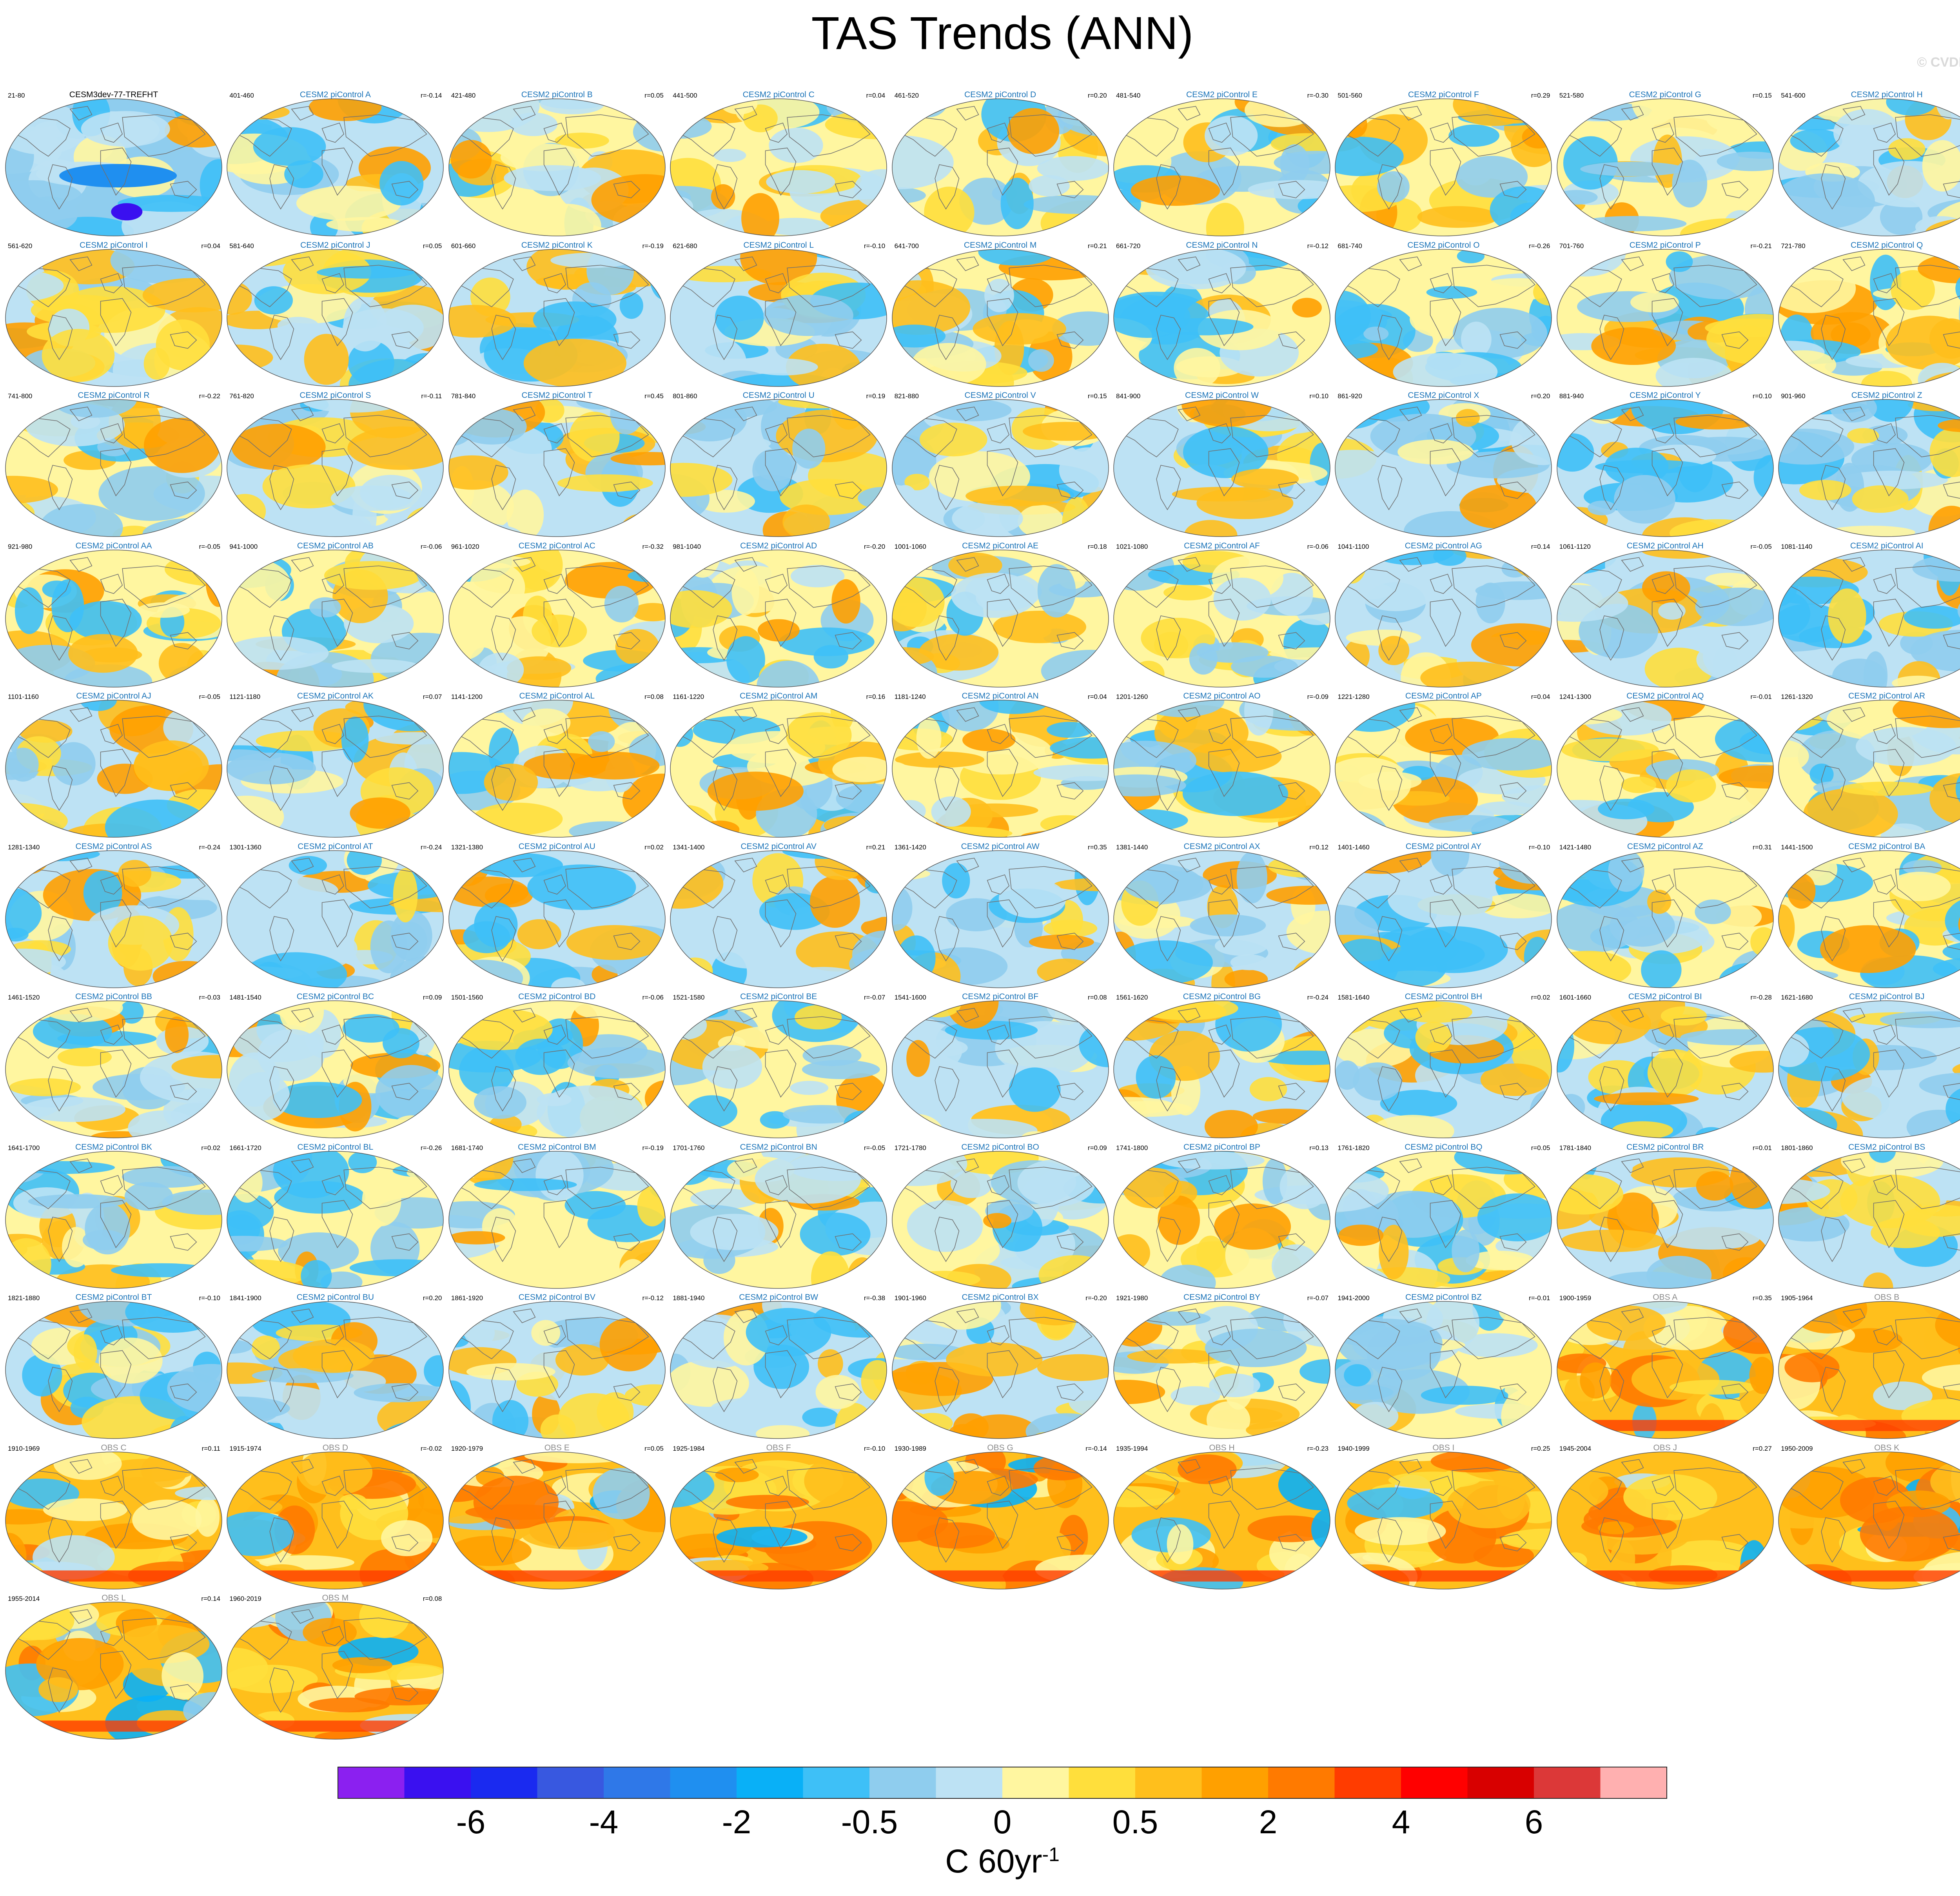 This screenshot has height=1896, width=1960. What do you see at coordinates (210, 1448) in the screenshot?
I see `panel-correlation: r=0.11` at bounding box center [210, 1448].